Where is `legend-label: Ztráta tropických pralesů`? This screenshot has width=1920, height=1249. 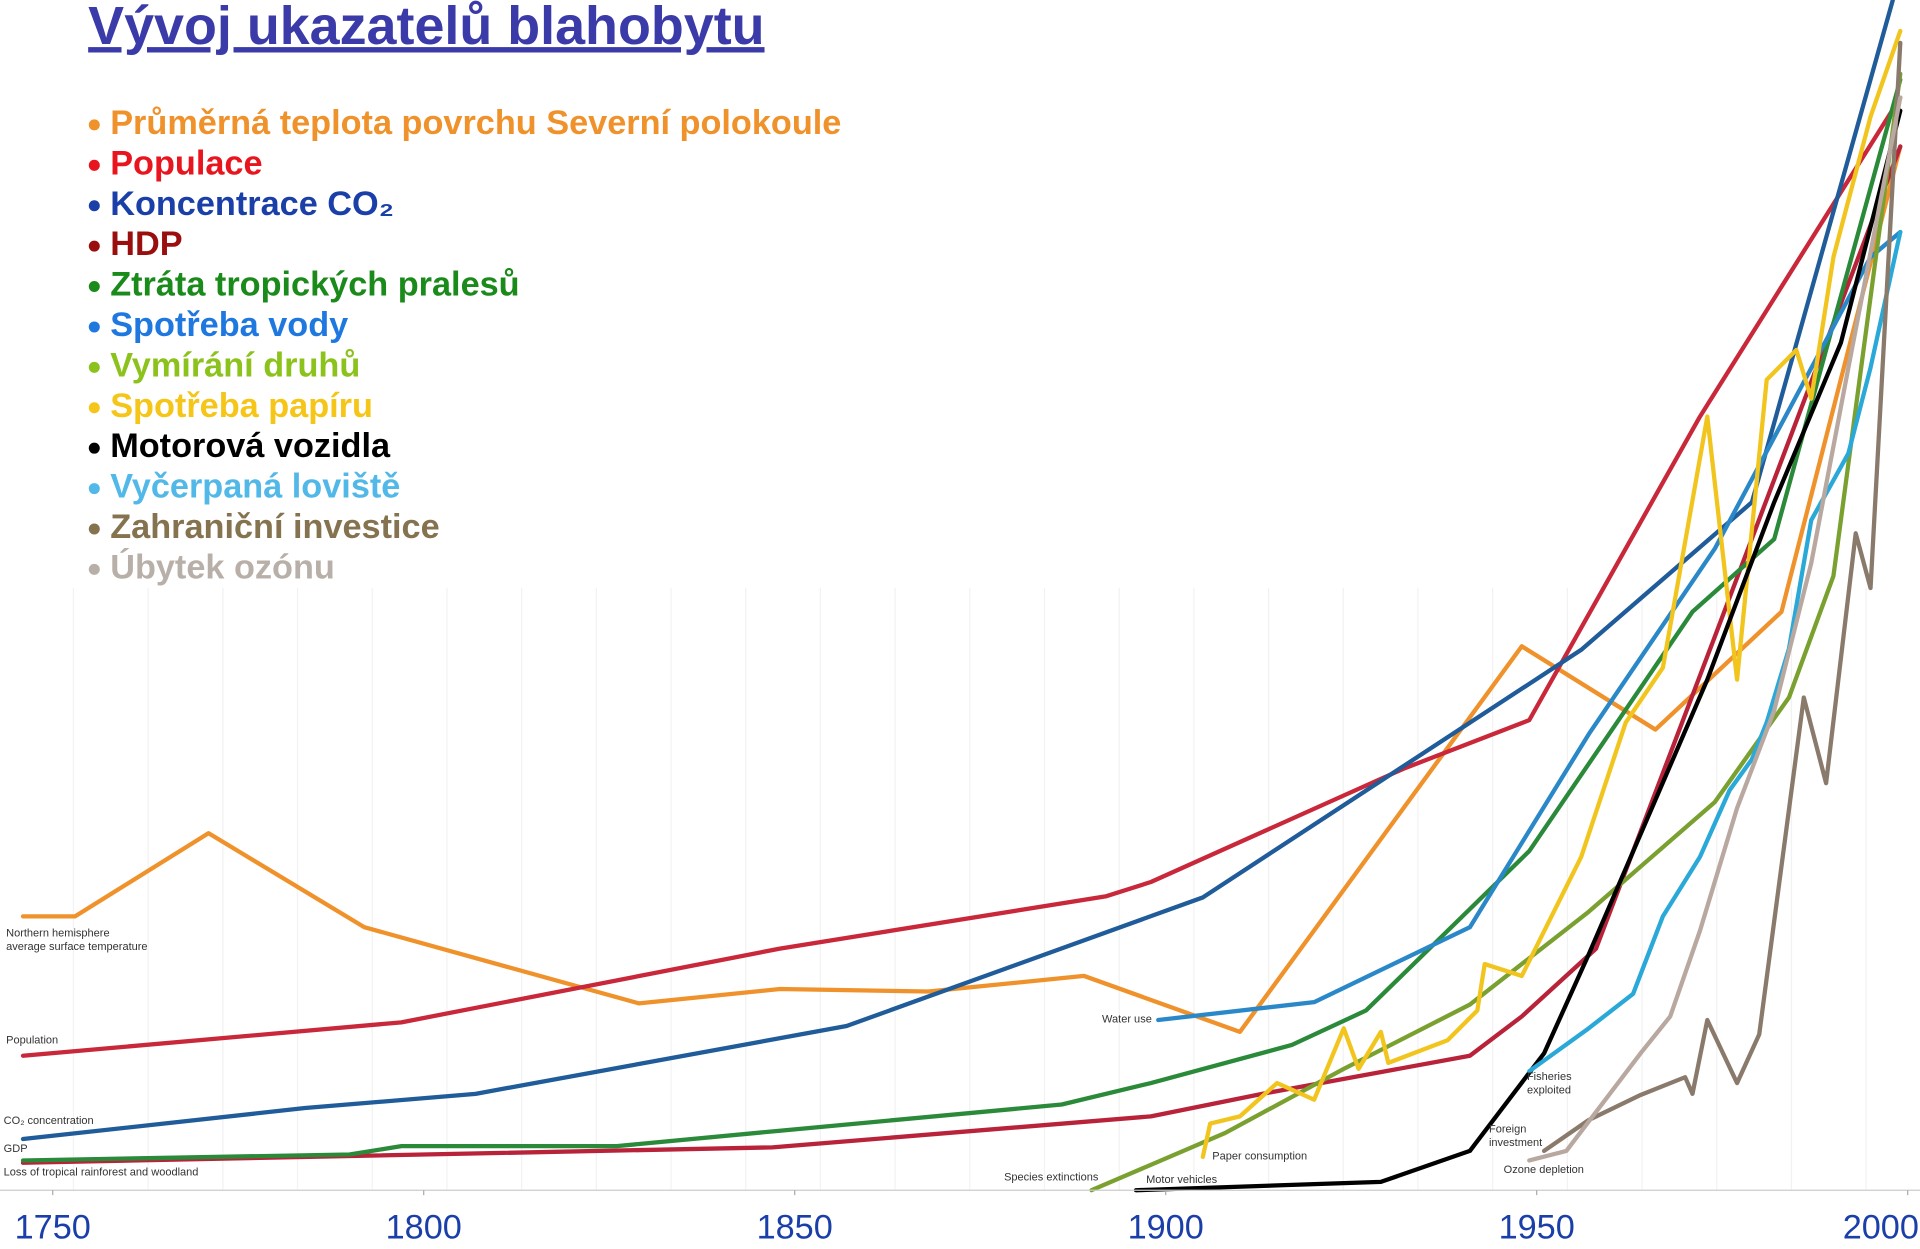 legend-label: Ztráta tropických pralesů is located at coordinates (314, 285).